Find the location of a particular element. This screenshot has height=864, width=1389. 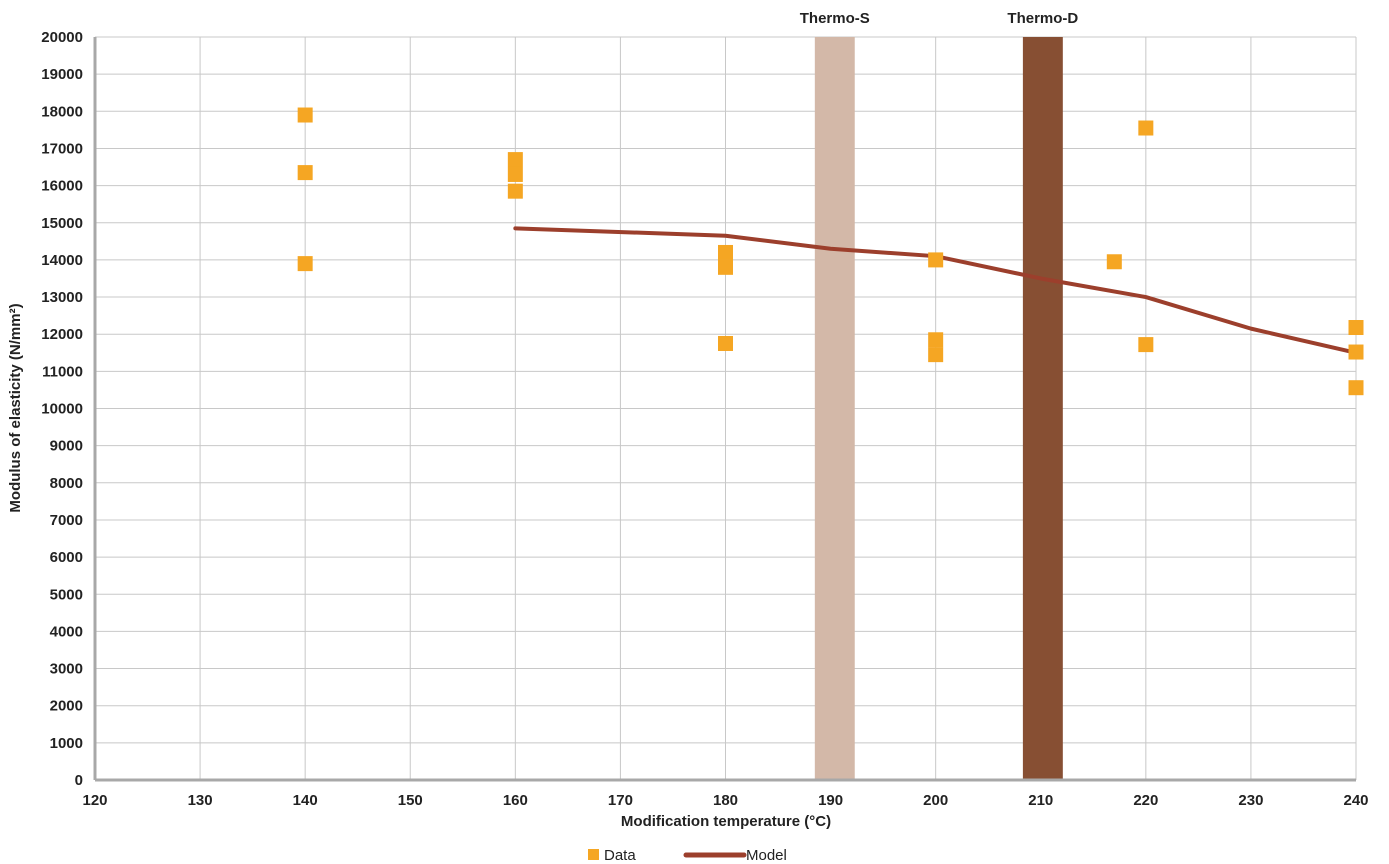

y-tick-label: 7000 is located at coordinates (66, 520).